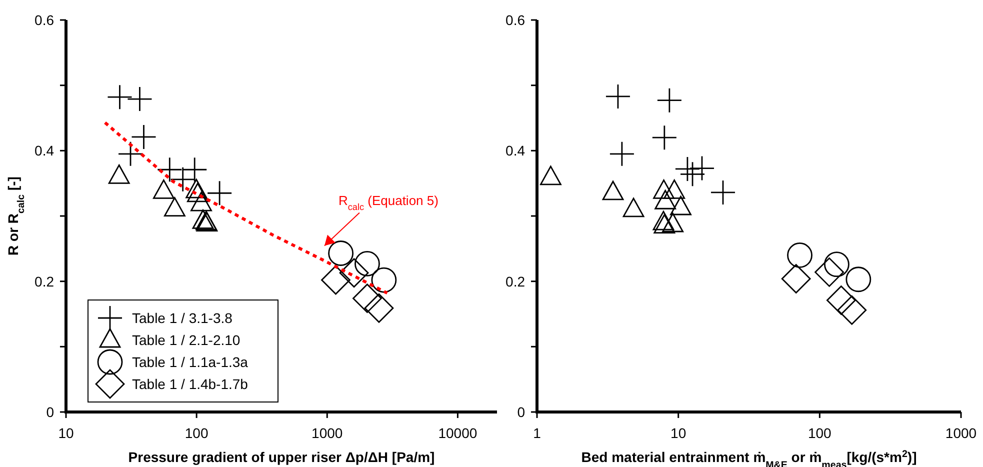 The image size is (983, 467). I want to click on x-tick-label: 10000, so click(458, 433).